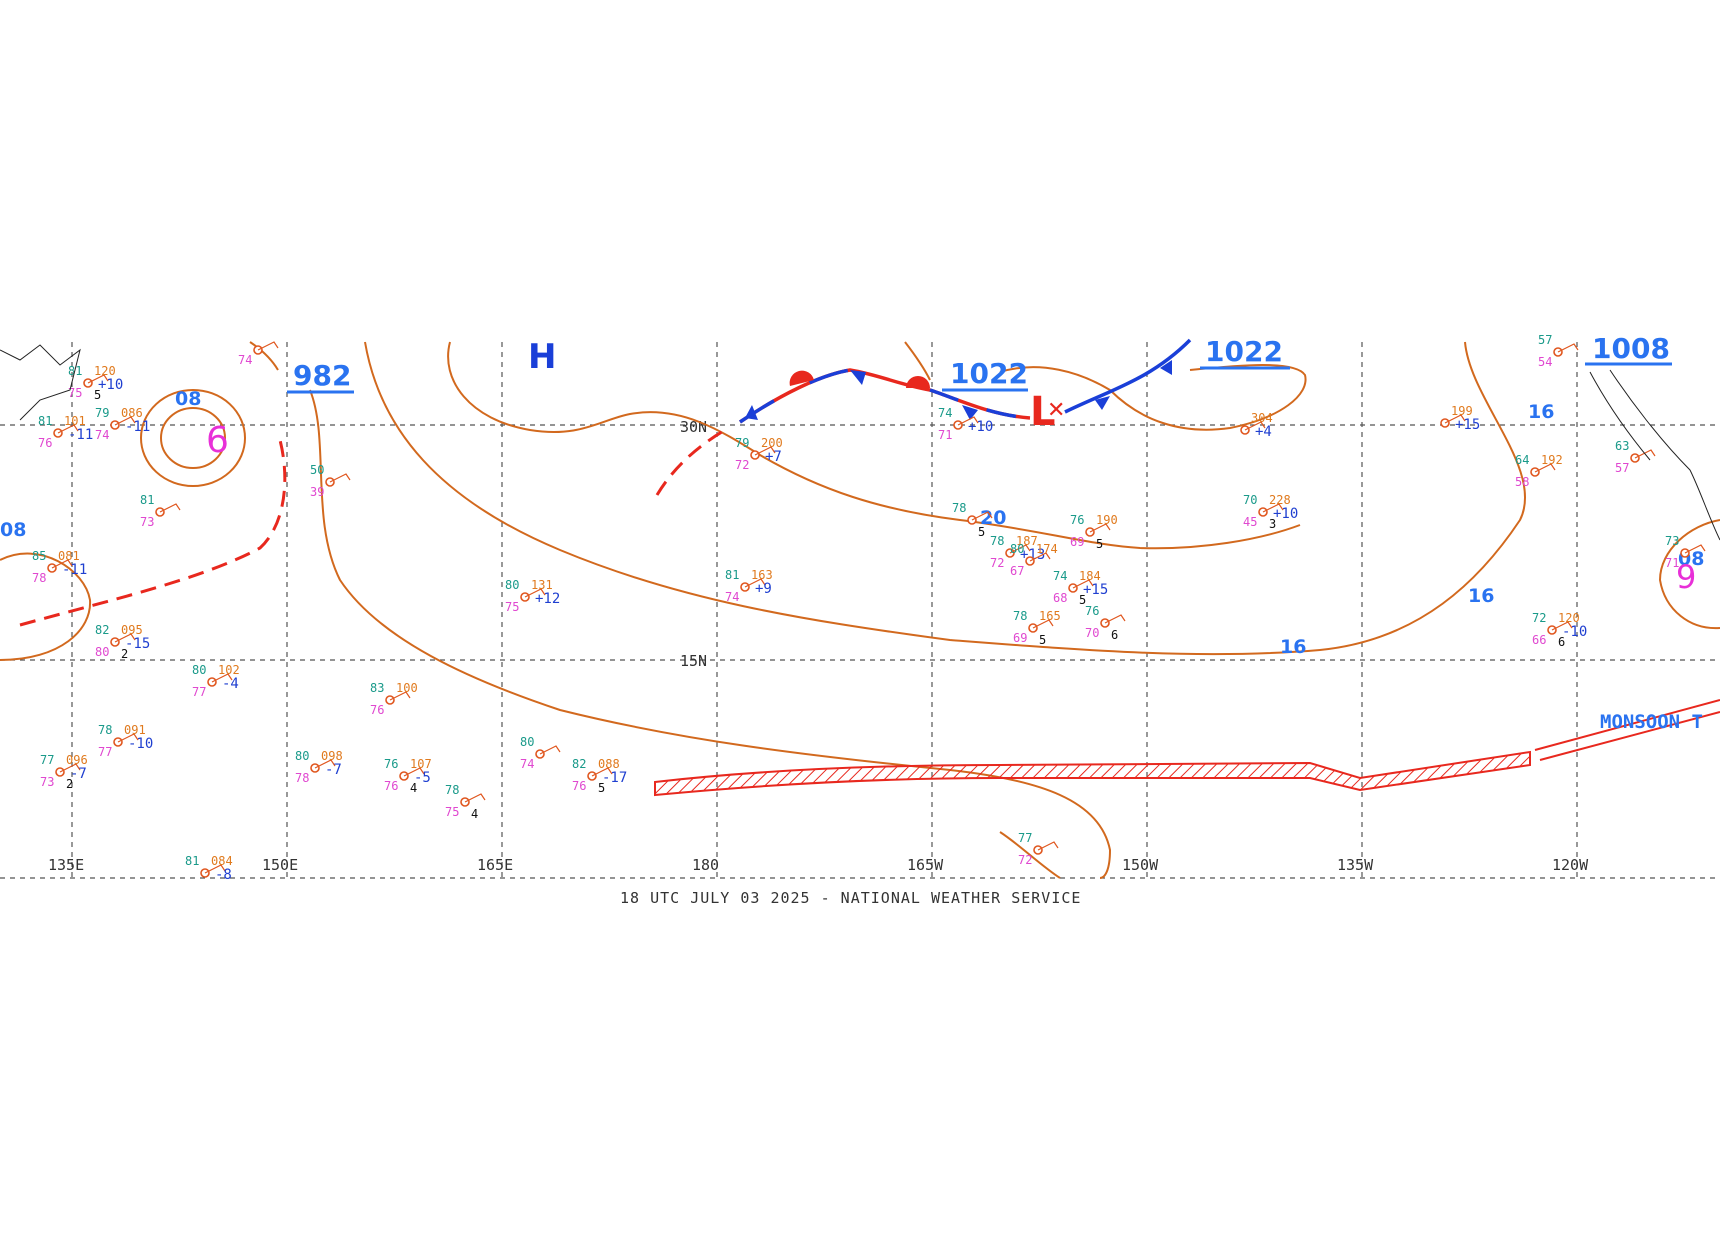 This screenshot has height=1260, width=1720. Describe the element at coordinates (302, 778) in the screenshot. I see `station-dewpoint: 78` at that location.